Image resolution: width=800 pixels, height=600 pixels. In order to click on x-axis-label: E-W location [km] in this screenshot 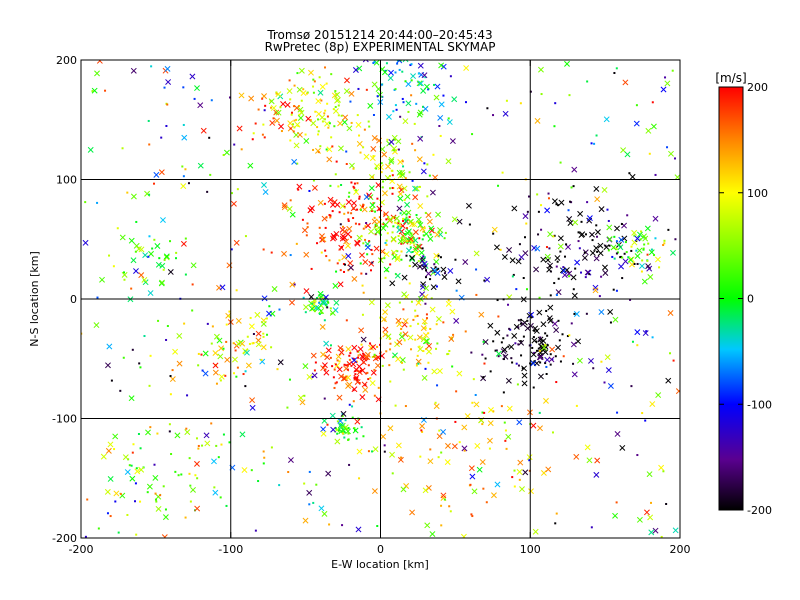, I will do `click(380, 564)`.